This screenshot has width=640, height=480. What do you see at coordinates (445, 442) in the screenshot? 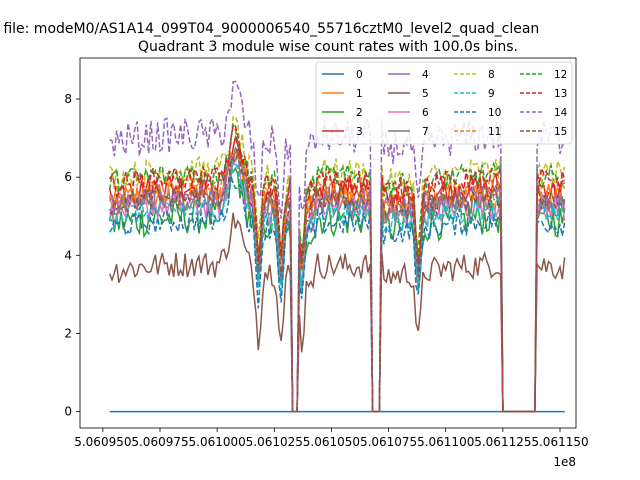
I see `x-tick-label: 5.061100` at bounding box center [445, 442].